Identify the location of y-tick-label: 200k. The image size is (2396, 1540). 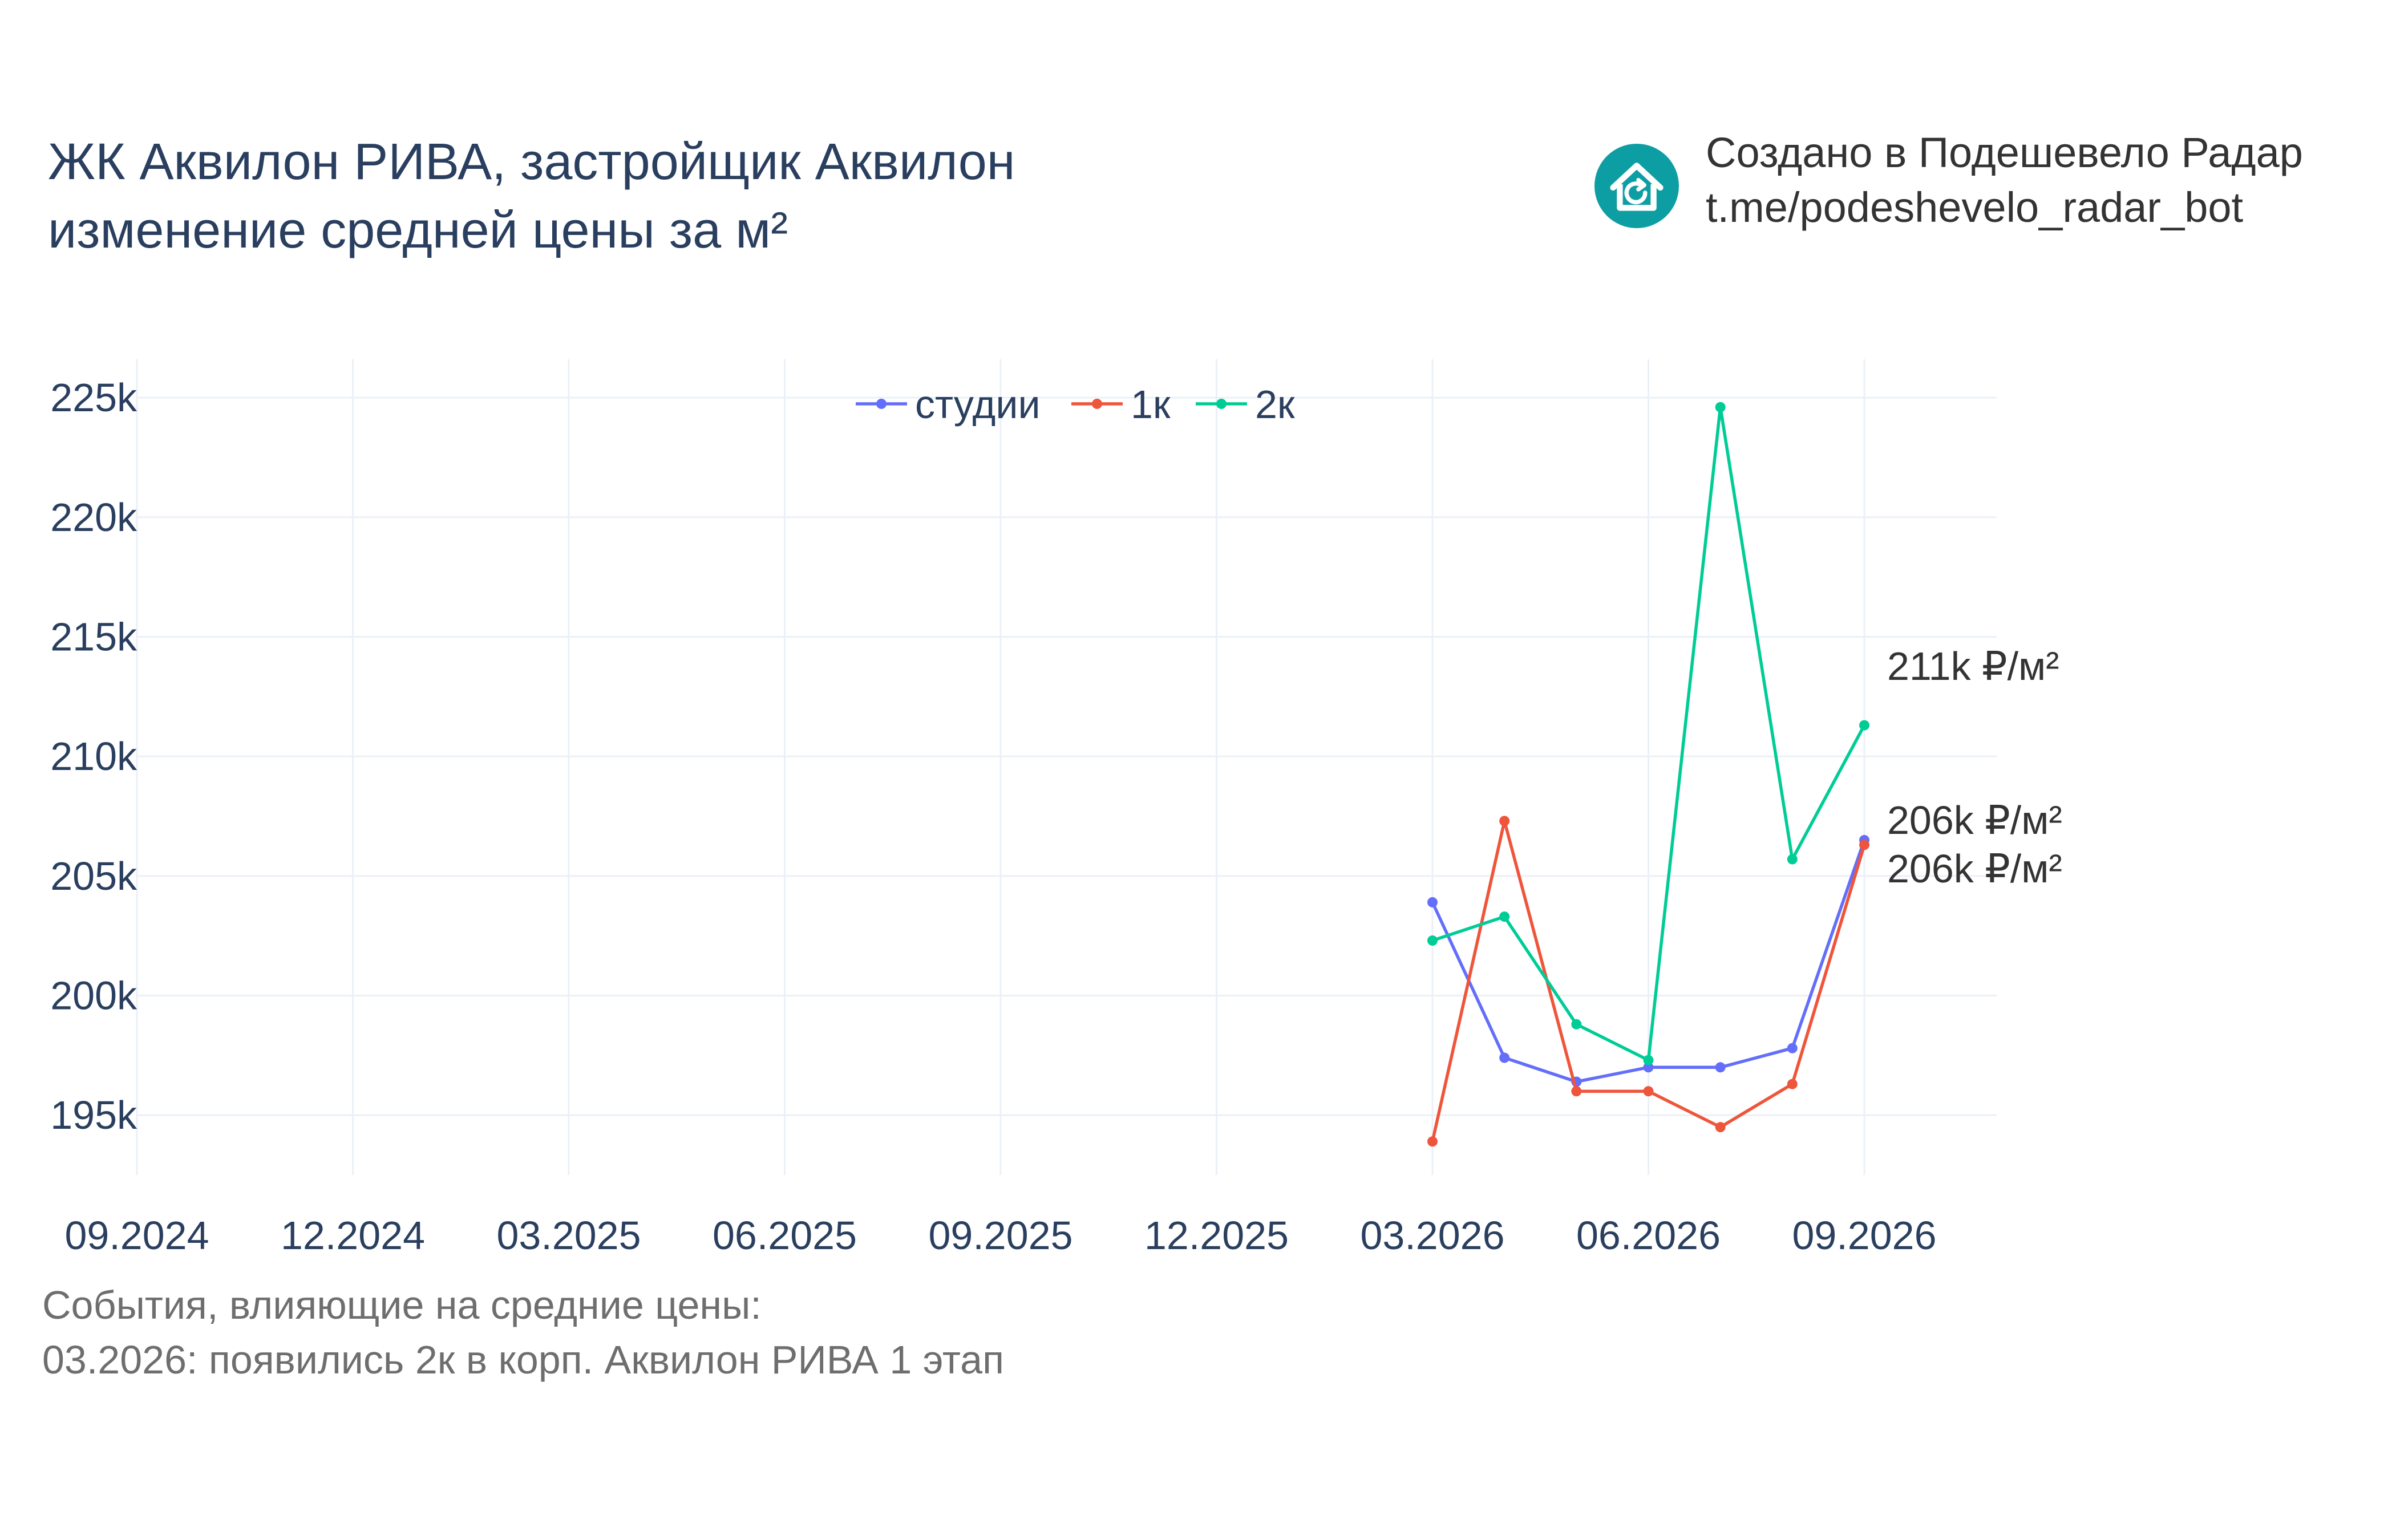
(93, 996).